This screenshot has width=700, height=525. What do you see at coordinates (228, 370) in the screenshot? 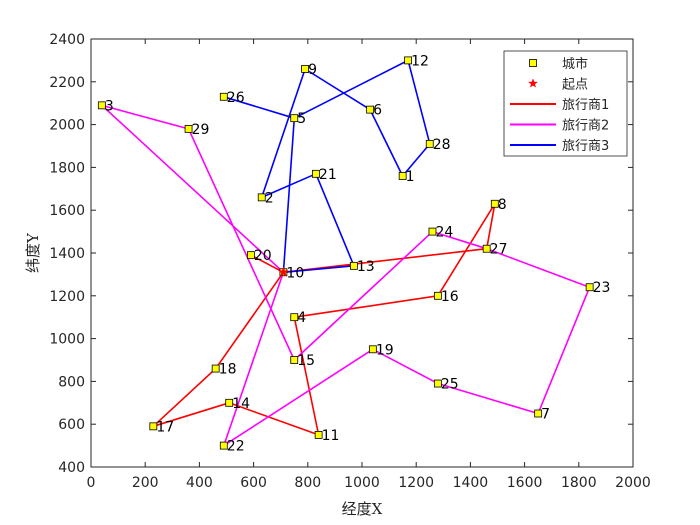
I see `city-label: 18` at bounding box center [228, 370].